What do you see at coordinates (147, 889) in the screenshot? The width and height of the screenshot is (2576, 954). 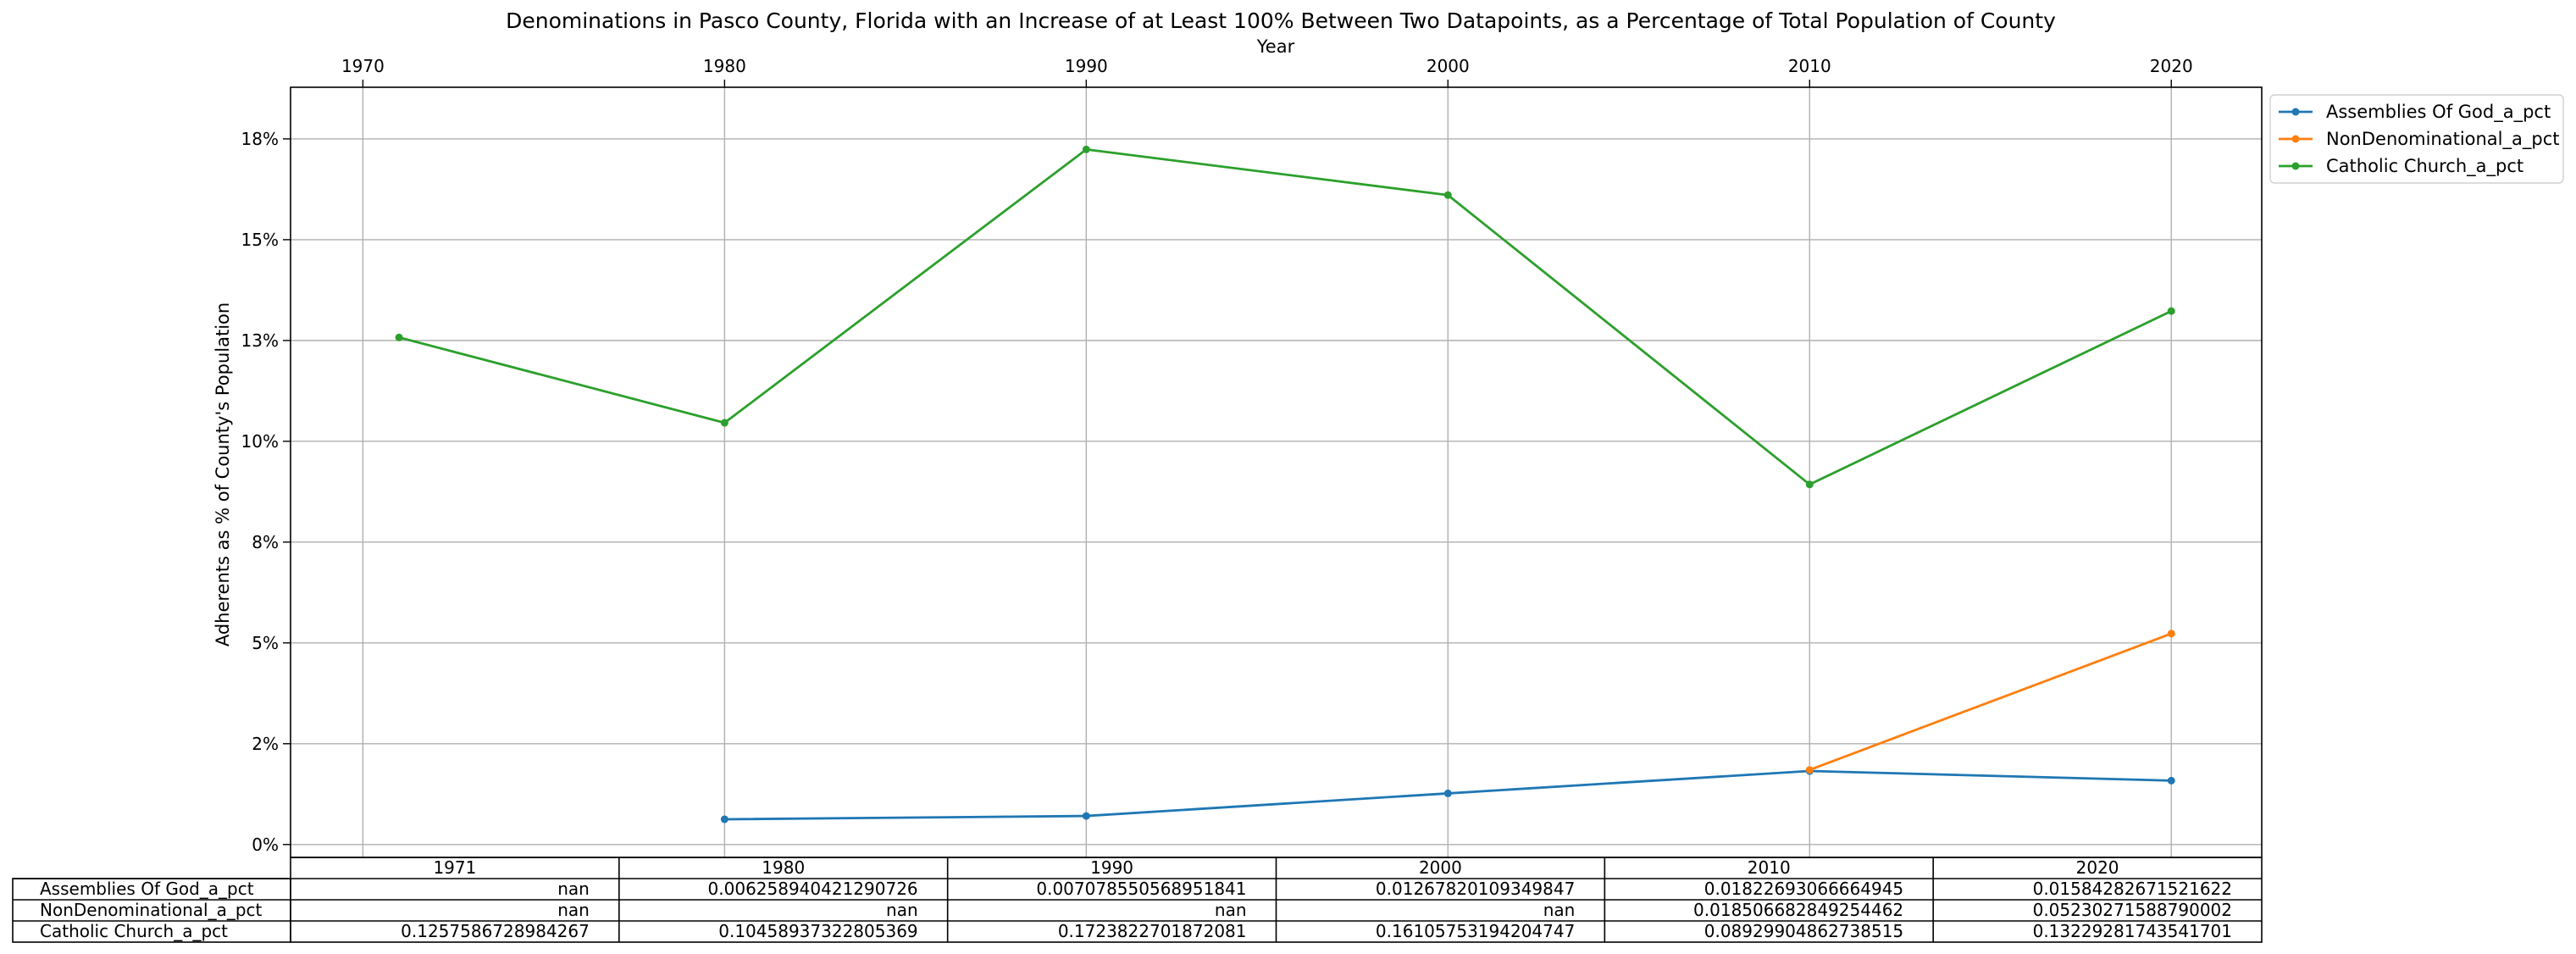 I see `table-row-label: Assemblies Of God_a_pct` at bounding box center [147, 889].